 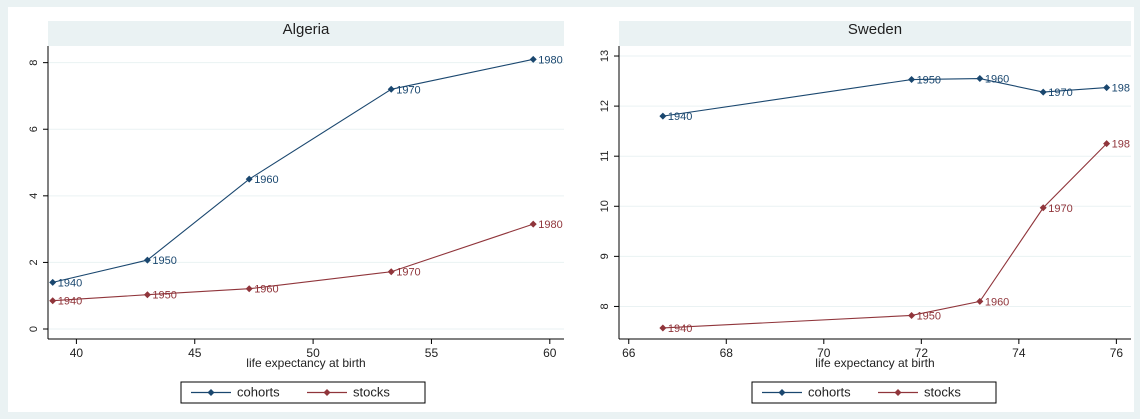 What do you see at coordinates (550, 225) in the screenshot?
I see `data-label-stocks: 1980` at bounding box center [550, 225].